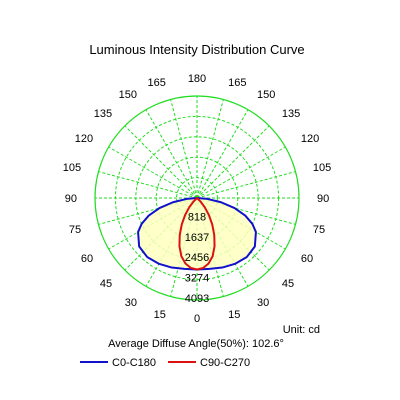 The height and width of the screenshot is (400, 400). I want to click on radial-tick-label: 818, so click(197, 217).